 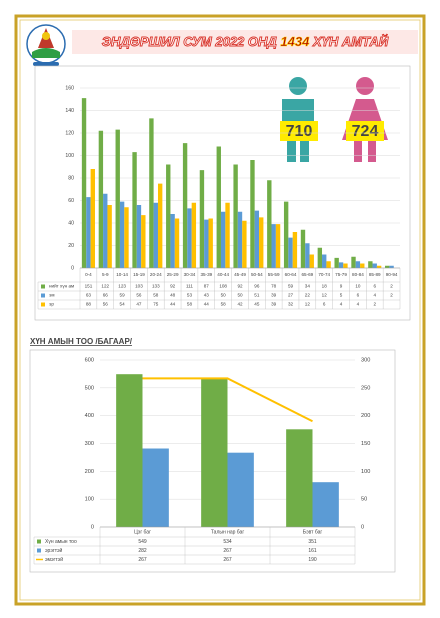 I want to click on table-value: 9, so click(x=341, y=286).